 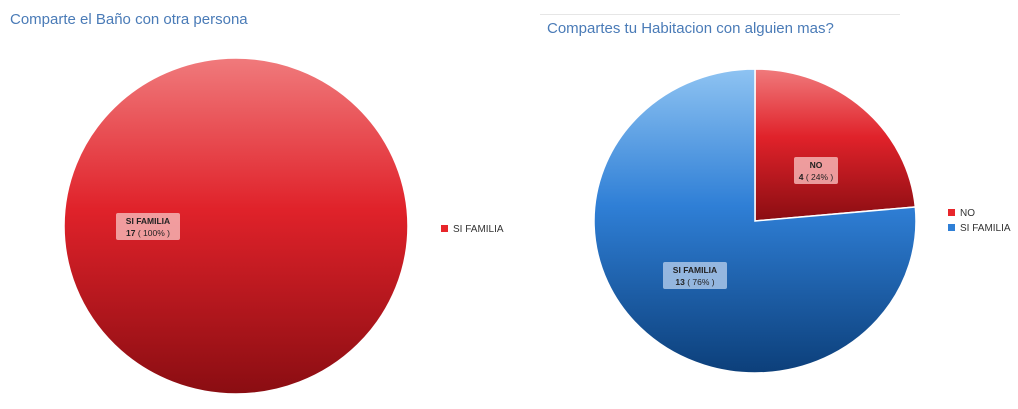 What do you see at coordinates (967, 213) in the screenshot?
I see `legend-label: NO` at bounding box center [967, 213].